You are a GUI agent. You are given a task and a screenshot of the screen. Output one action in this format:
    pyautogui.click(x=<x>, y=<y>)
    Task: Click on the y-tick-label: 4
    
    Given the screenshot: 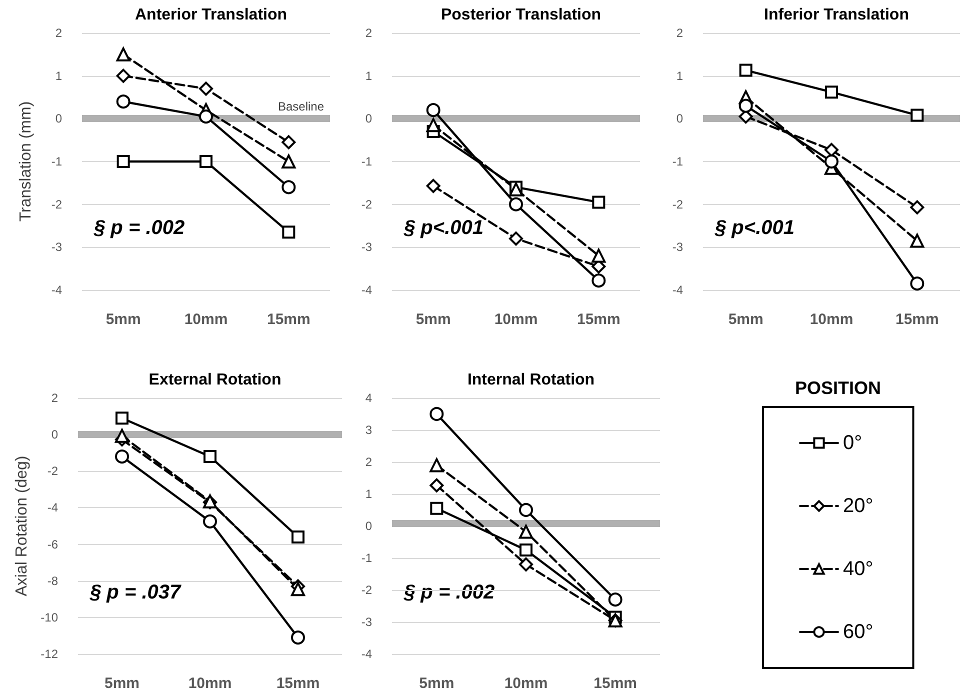 What is the action you would take?
    pyautogui.click(x=368, y=398)
    